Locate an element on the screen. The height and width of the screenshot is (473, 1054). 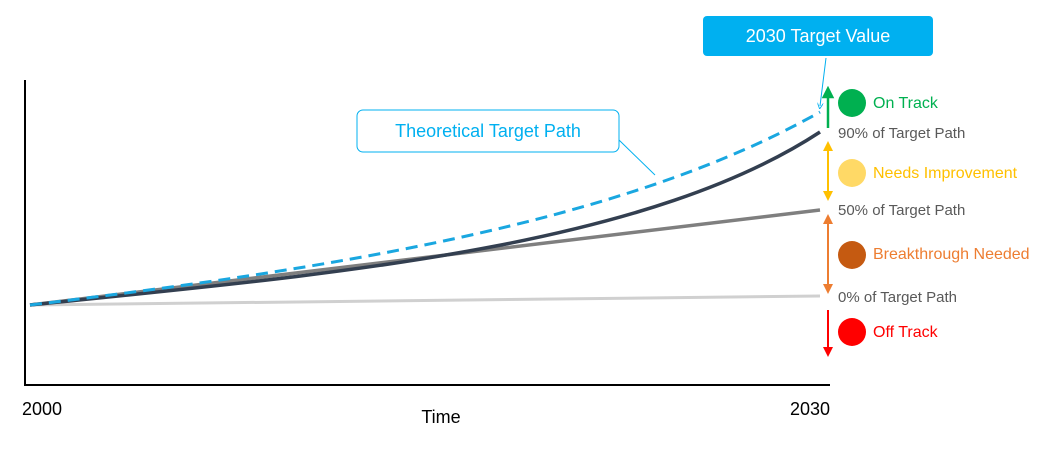
x-axis-title: Time is located at coordinates (440, 417).